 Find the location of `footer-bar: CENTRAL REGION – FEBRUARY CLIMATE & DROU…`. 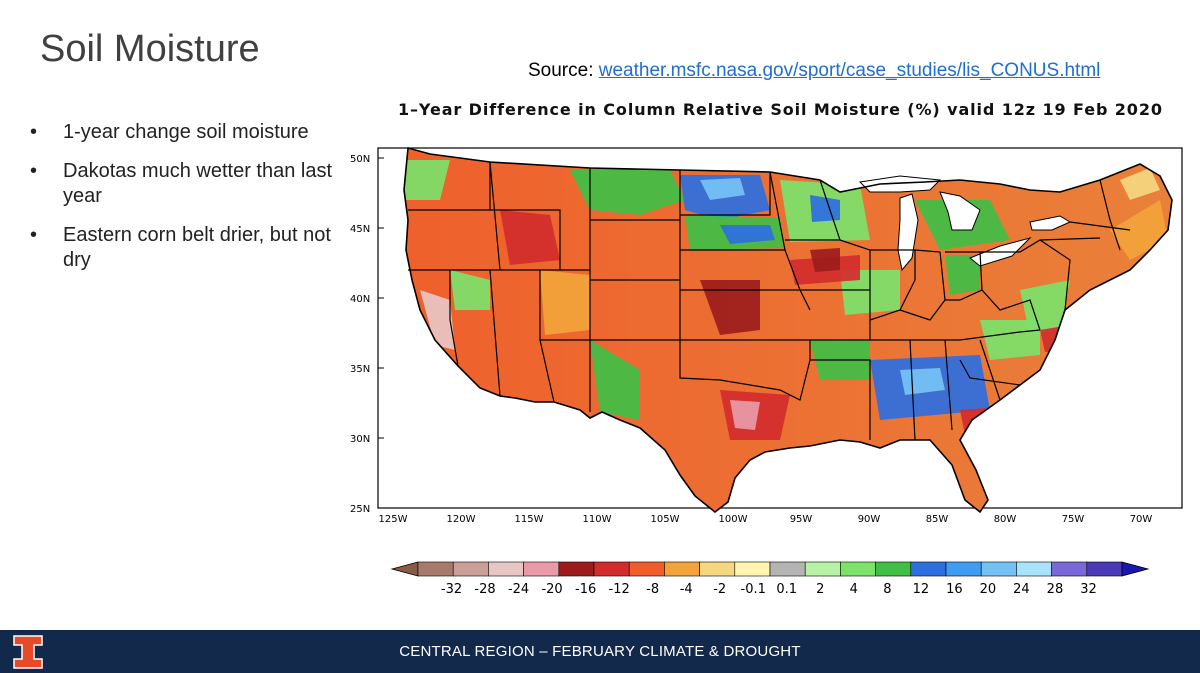

footer-bar: CENTRAL REGION – FEBRUARY CLIMATE & DROU… is located at coordinates (600, 651).